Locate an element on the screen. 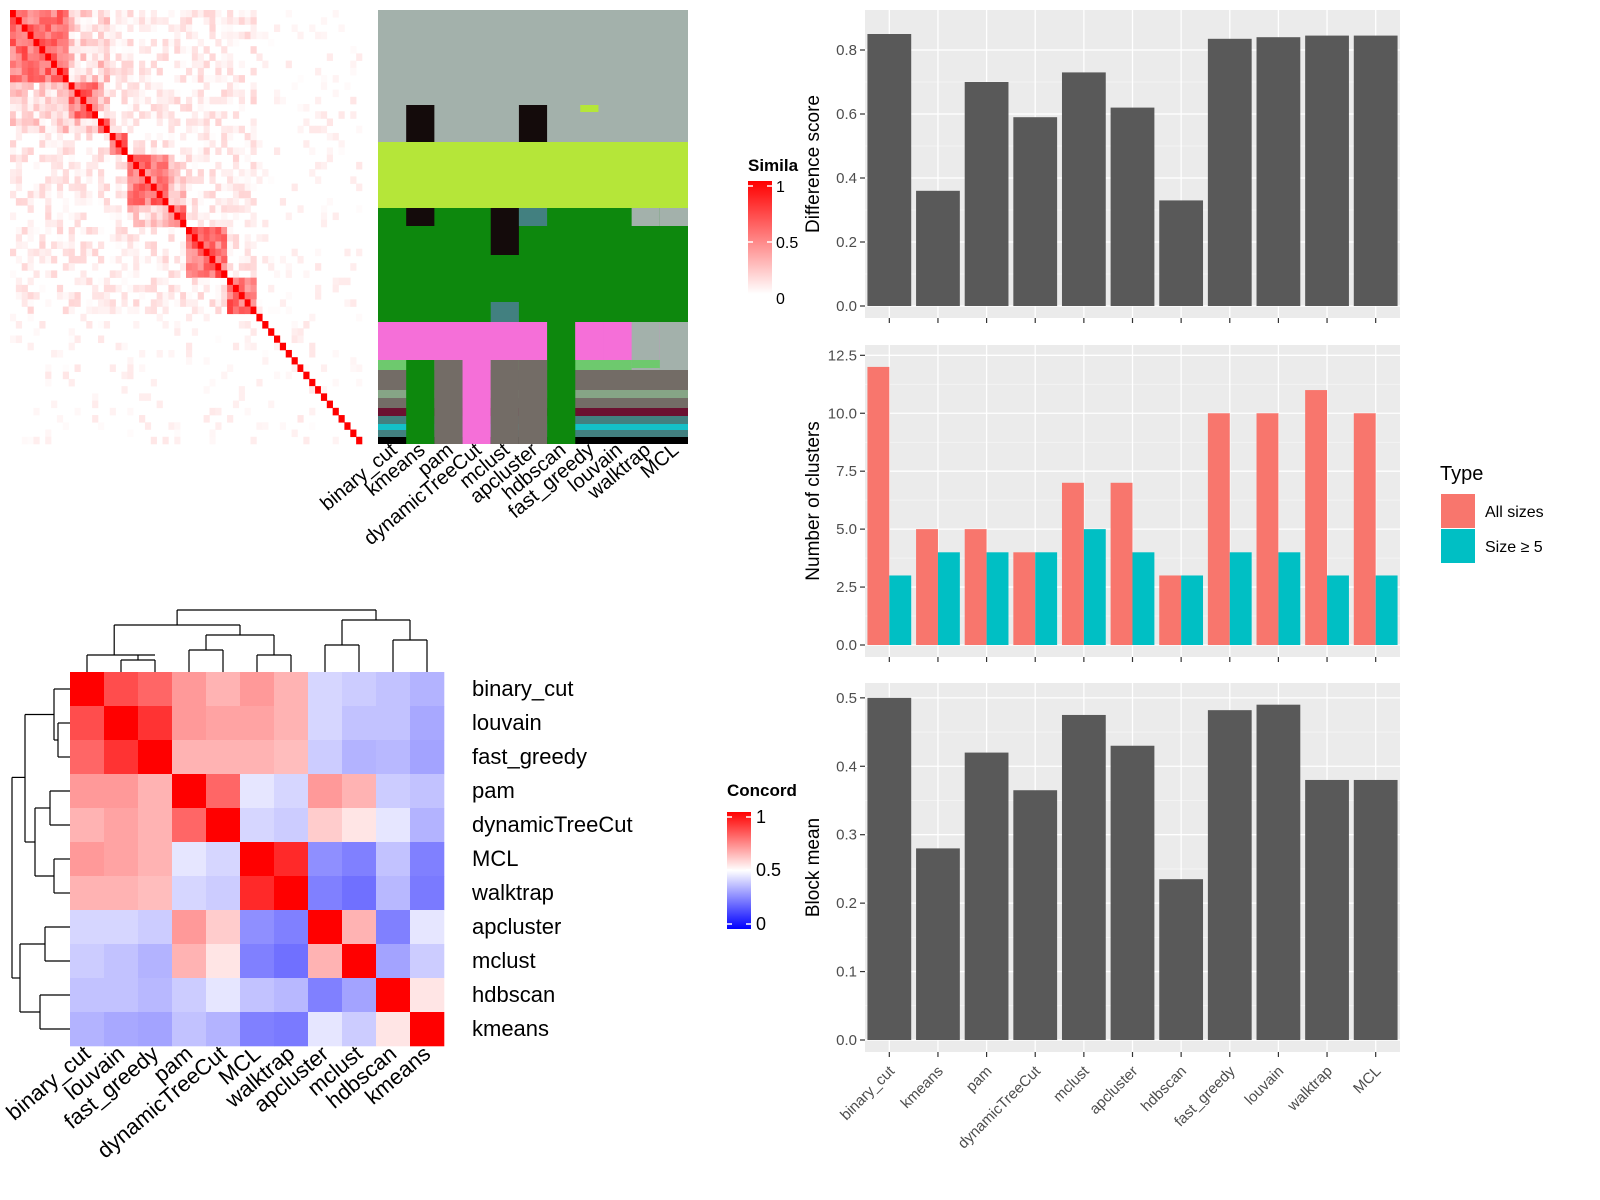 This screenshot has height=1200, width=1600. y-tick-label: 0.4 is located at coordinates (846, 178).